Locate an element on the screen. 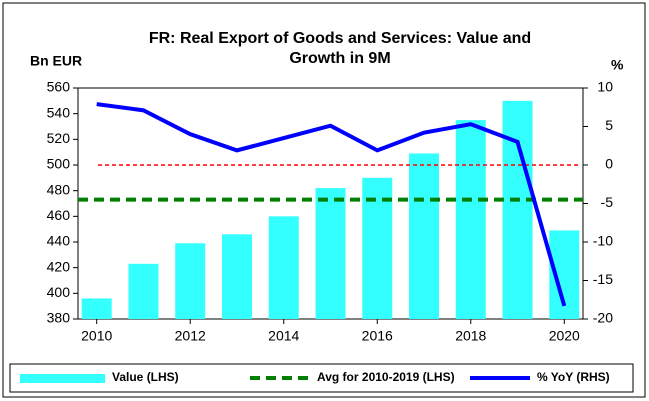 This screenshot has height=401, width=649. y2-tick-label: -5 is located at coordinates (607, 202).